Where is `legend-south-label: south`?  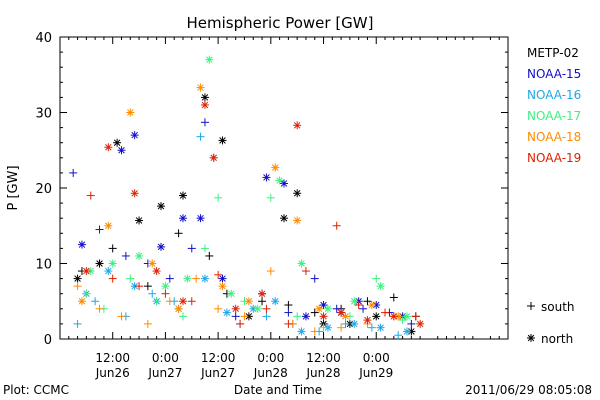 legend-south-label: south is located at coordinates (558, 307).